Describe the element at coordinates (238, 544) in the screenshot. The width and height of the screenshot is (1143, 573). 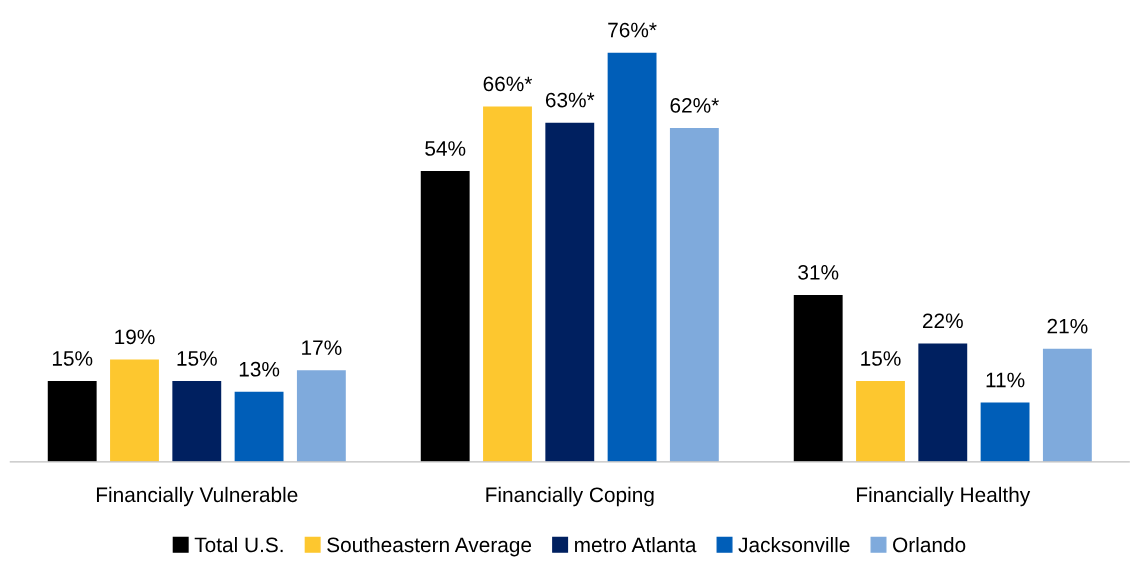
I see `legend-label: Total U.S.` at that location.